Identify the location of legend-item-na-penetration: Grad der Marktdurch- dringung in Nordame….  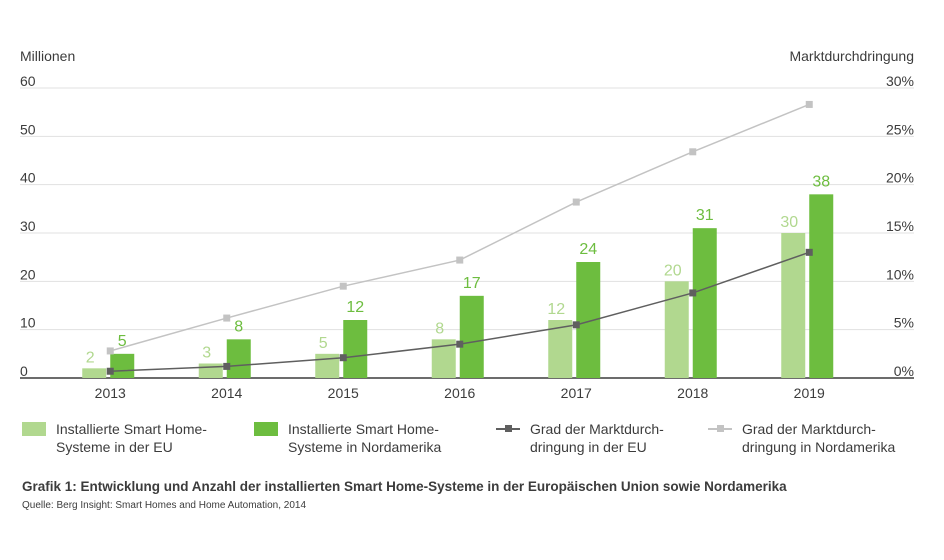
(801, 438).